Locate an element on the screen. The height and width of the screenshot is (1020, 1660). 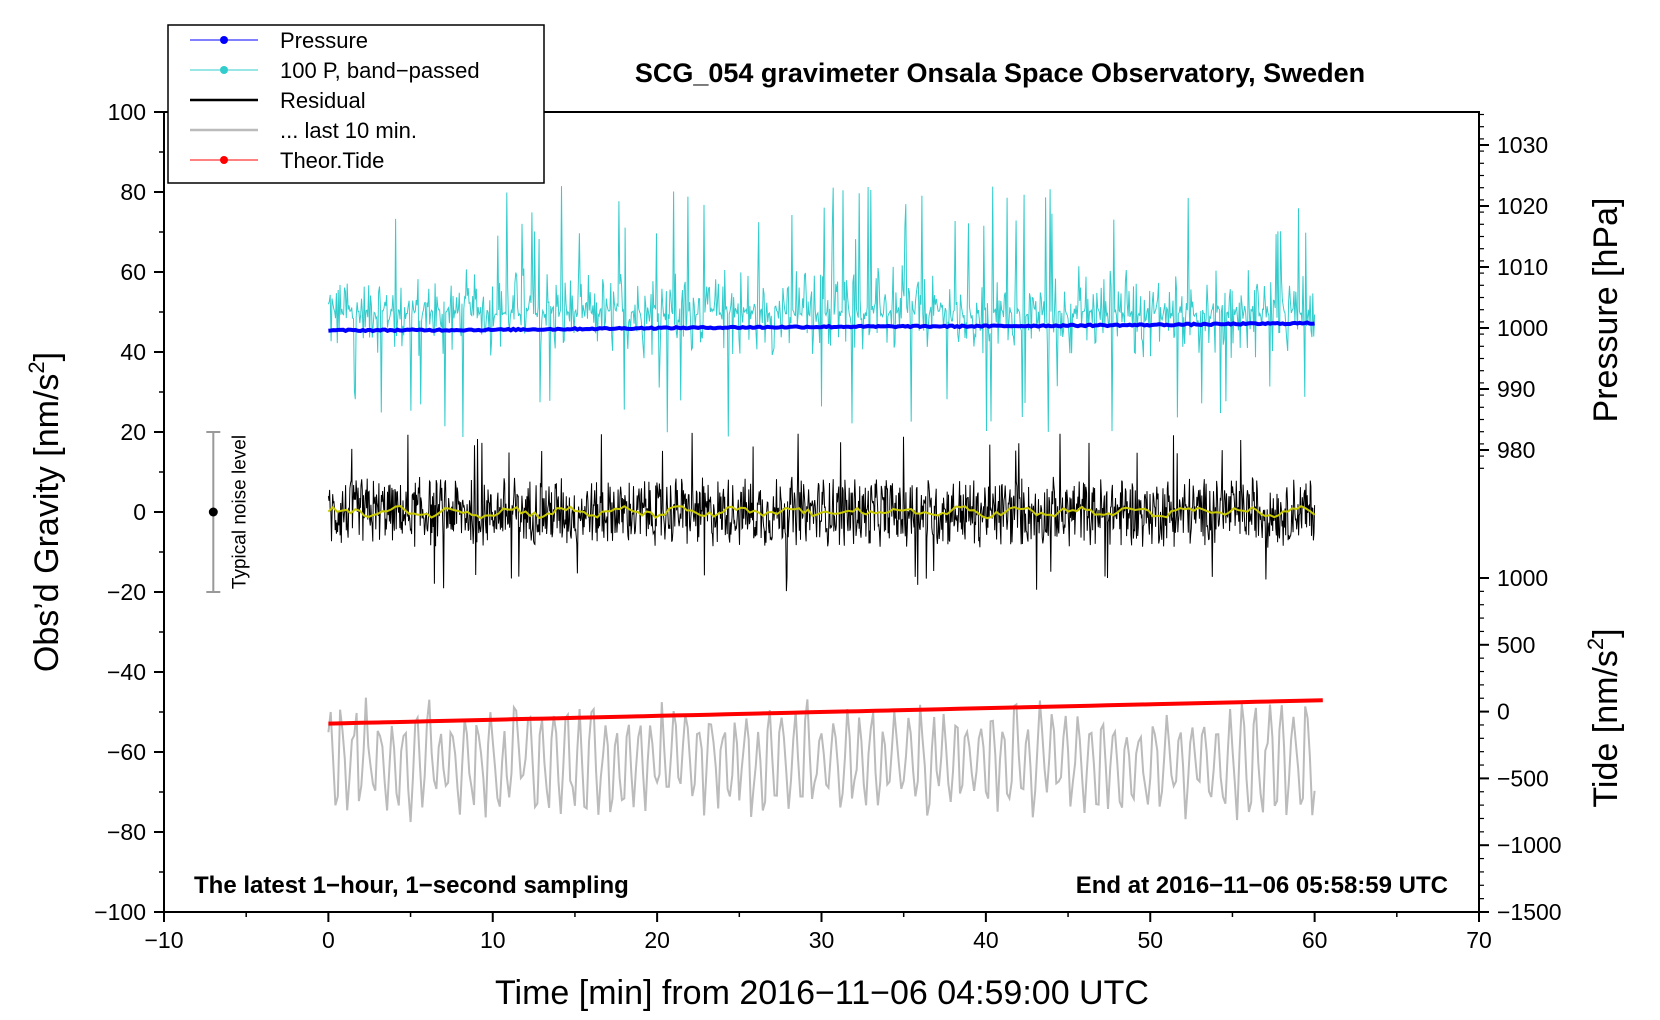
y-tick-label: 80 is located at coordinates (133, 192).